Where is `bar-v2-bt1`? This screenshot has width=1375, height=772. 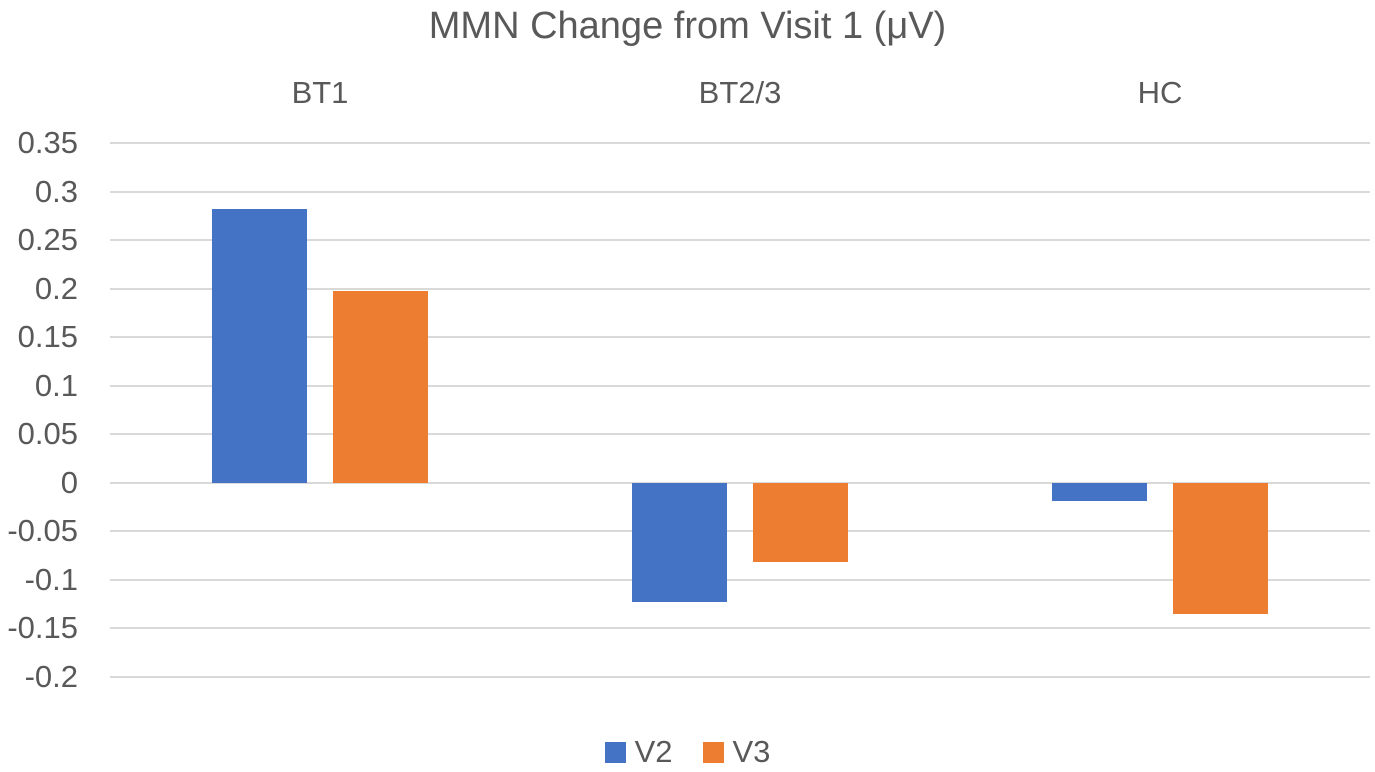 bar-v2-bt1 is located at coordinates (259, 346).